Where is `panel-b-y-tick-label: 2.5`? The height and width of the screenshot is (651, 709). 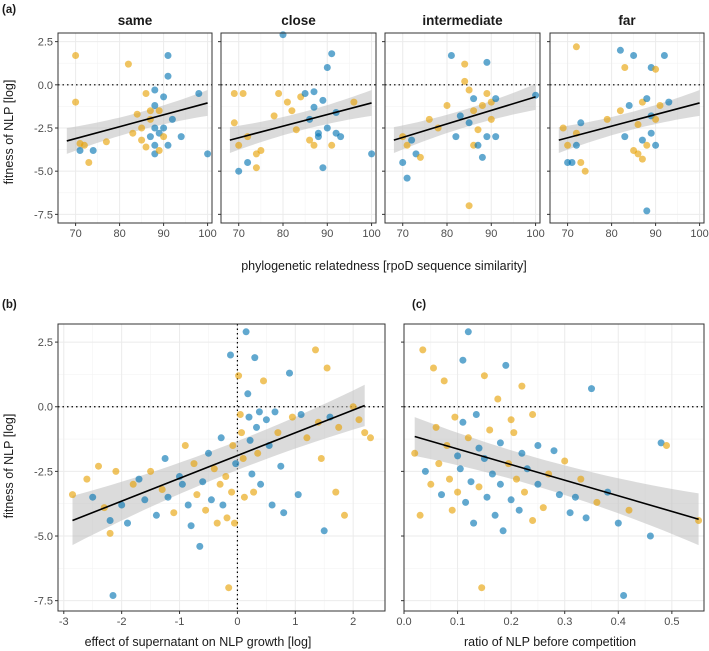 panel-b-y-tick-label: 2.5 is located at coordinates (45, 343).